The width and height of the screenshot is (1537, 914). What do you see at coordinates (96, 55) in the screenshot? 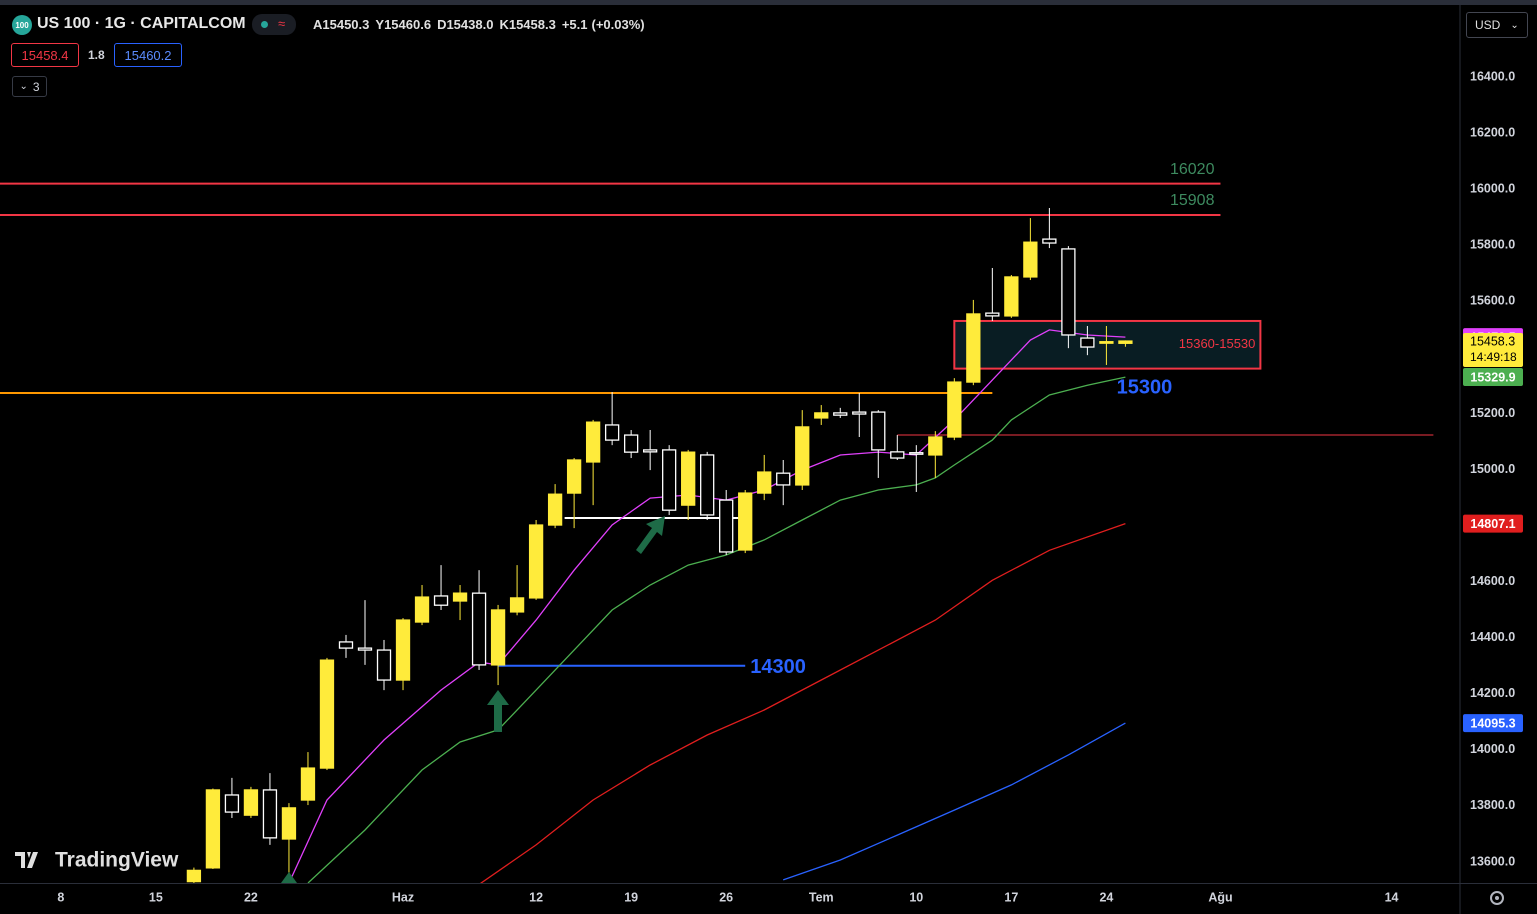
I see `spread: 1.8` at bounding box center [96, 55].